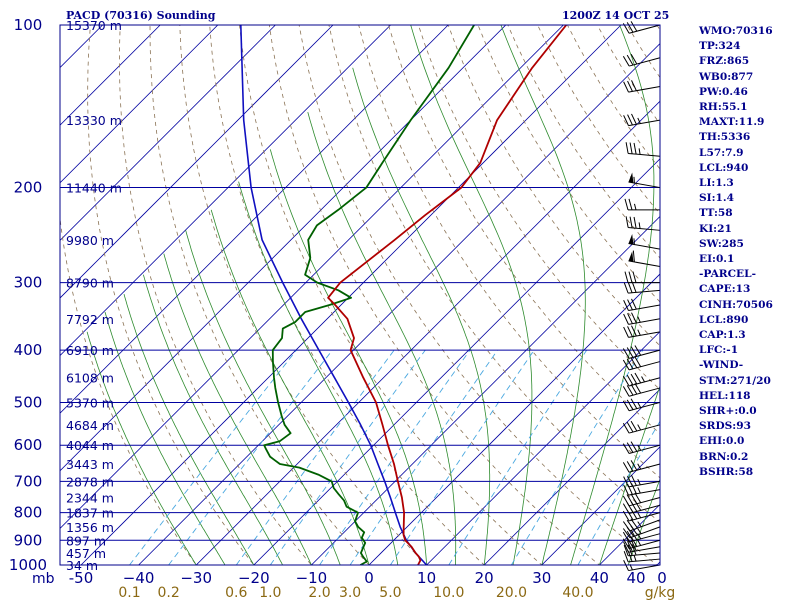  Describe the element at coordinates (81, 578) in the screenshot. I see `temperature-tick-label: -50` at that location.